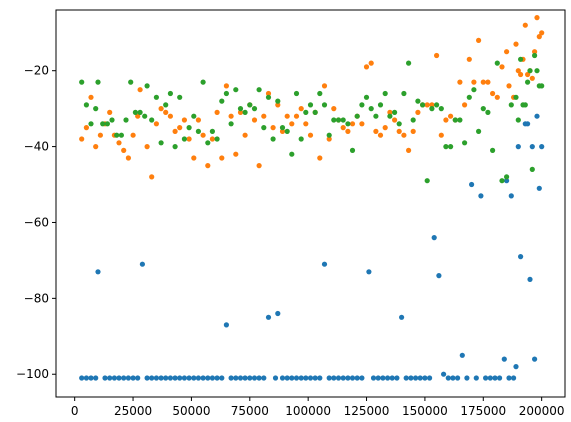 This screenshot has height=422, width=571. What do you see at coordinates (36, 222) in the screenshot?
I see `y-tick-label: −60` at bounding box center [36, 222].